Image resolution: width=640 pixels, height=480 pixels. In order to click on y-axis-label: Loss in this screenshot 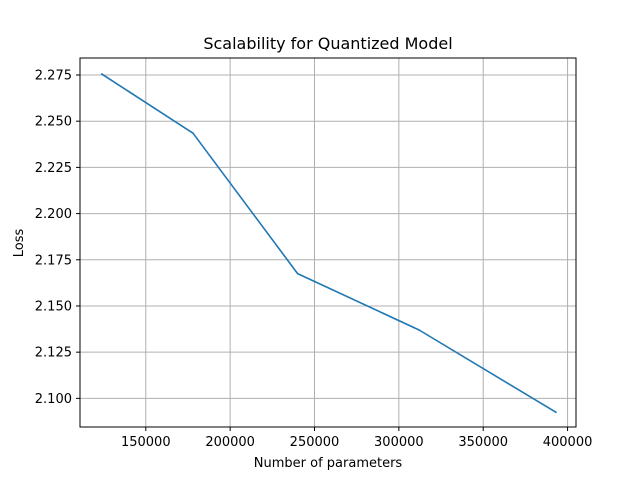, I will do `click(19, 243)`.